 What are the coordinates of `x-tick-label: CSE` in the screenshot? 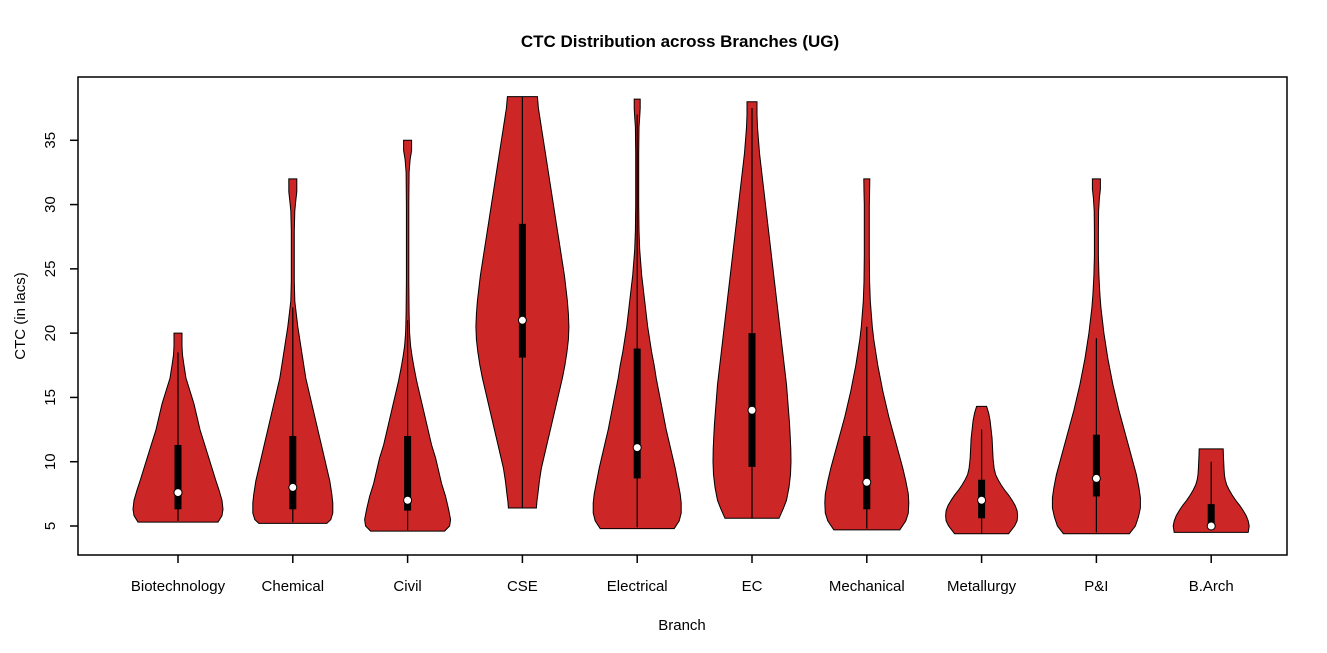 It's located at (522, 586).